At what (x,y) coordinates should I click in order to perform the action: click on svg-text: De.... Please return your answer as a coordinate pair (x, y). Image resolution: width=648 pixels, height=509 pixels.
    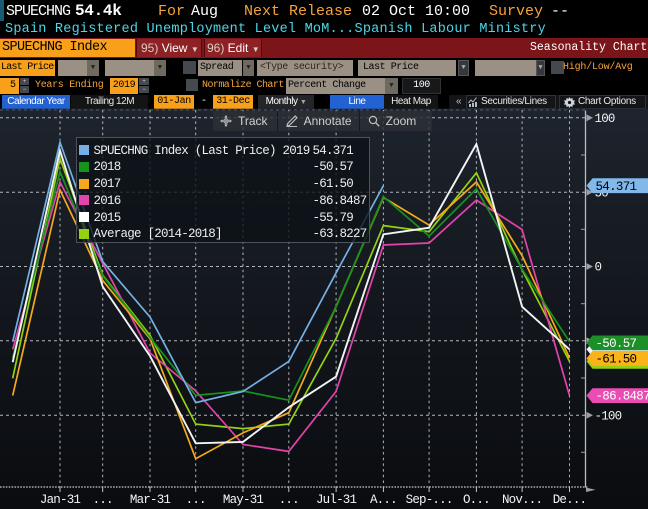
    Looking at the image, I should click on (570, 500).